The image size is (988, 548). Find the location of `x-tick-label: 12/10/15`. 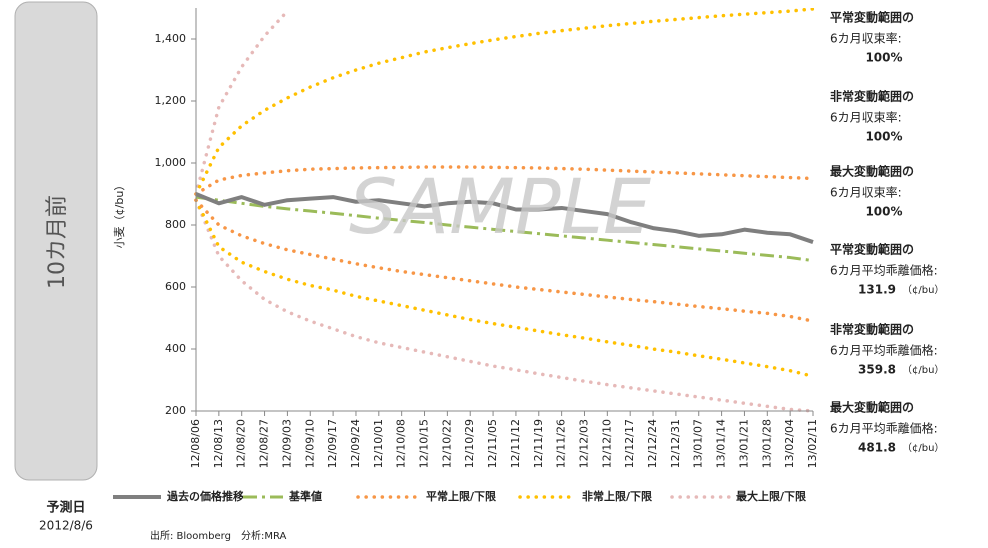

x-tick-label: 12/10/15 is located at coordinates (424, 443).